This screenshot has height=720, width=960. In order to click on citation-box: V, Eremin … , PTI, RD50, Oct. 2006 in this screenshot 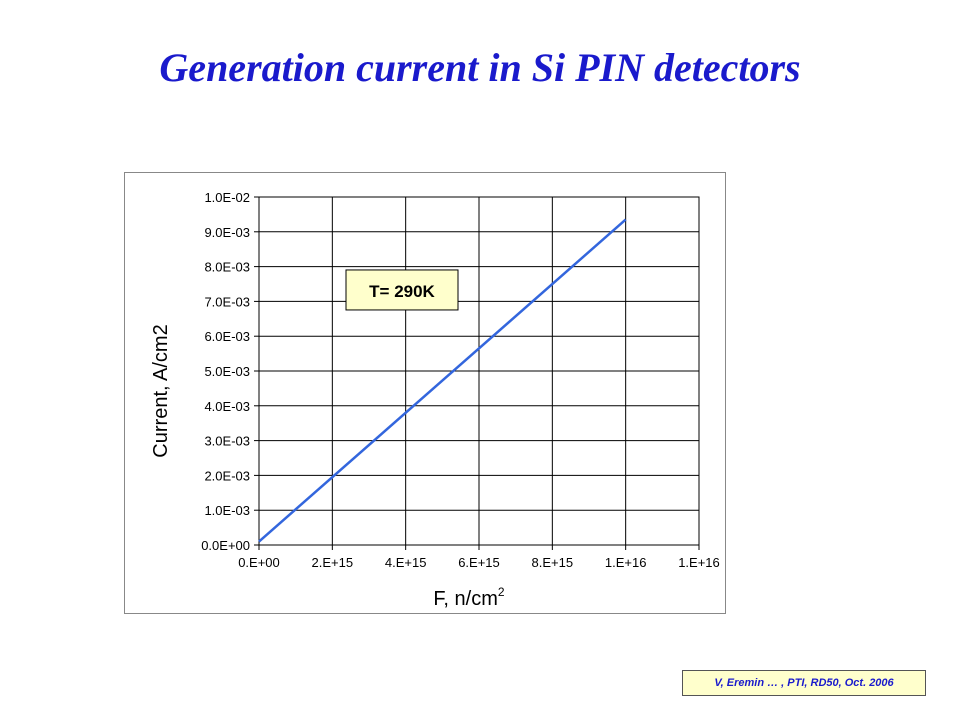, I will do `click(804, 683)`.